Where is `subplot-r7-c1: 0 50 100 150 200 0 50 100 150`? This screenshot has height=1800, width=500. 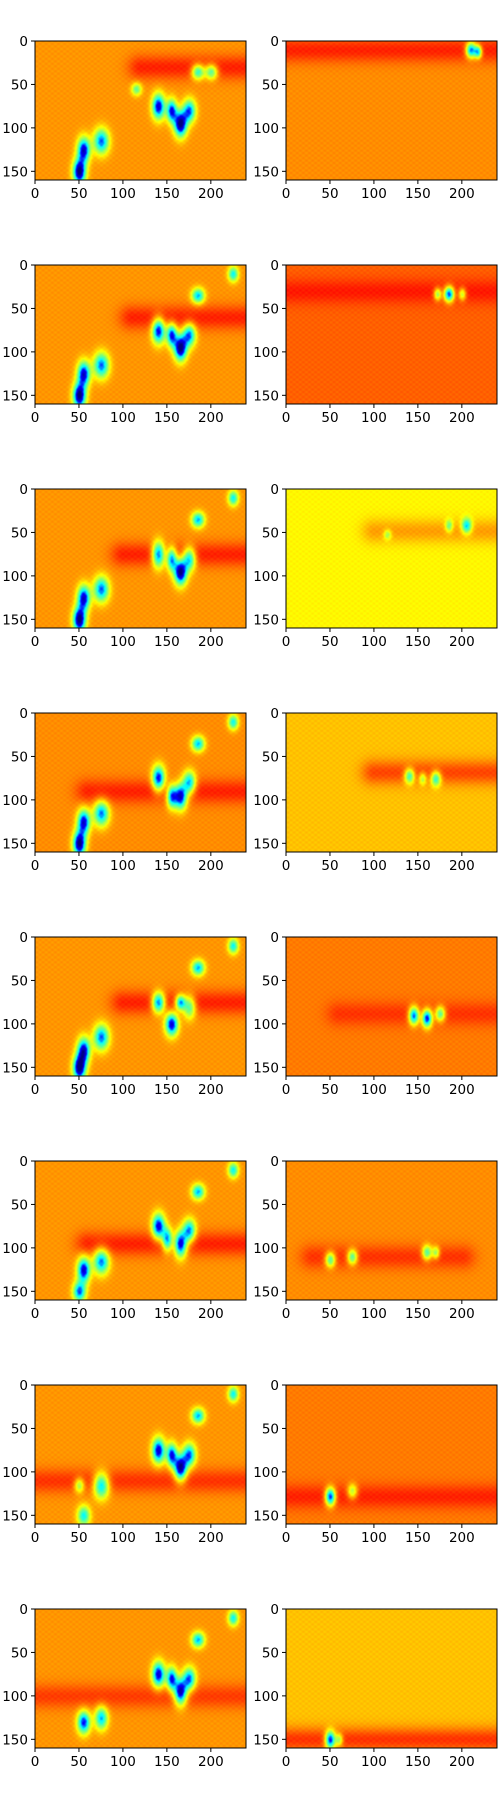 subplot-r7-c1: 0 50 100 150 200 0 50 100 150 is located at coordinates (375, 1686).